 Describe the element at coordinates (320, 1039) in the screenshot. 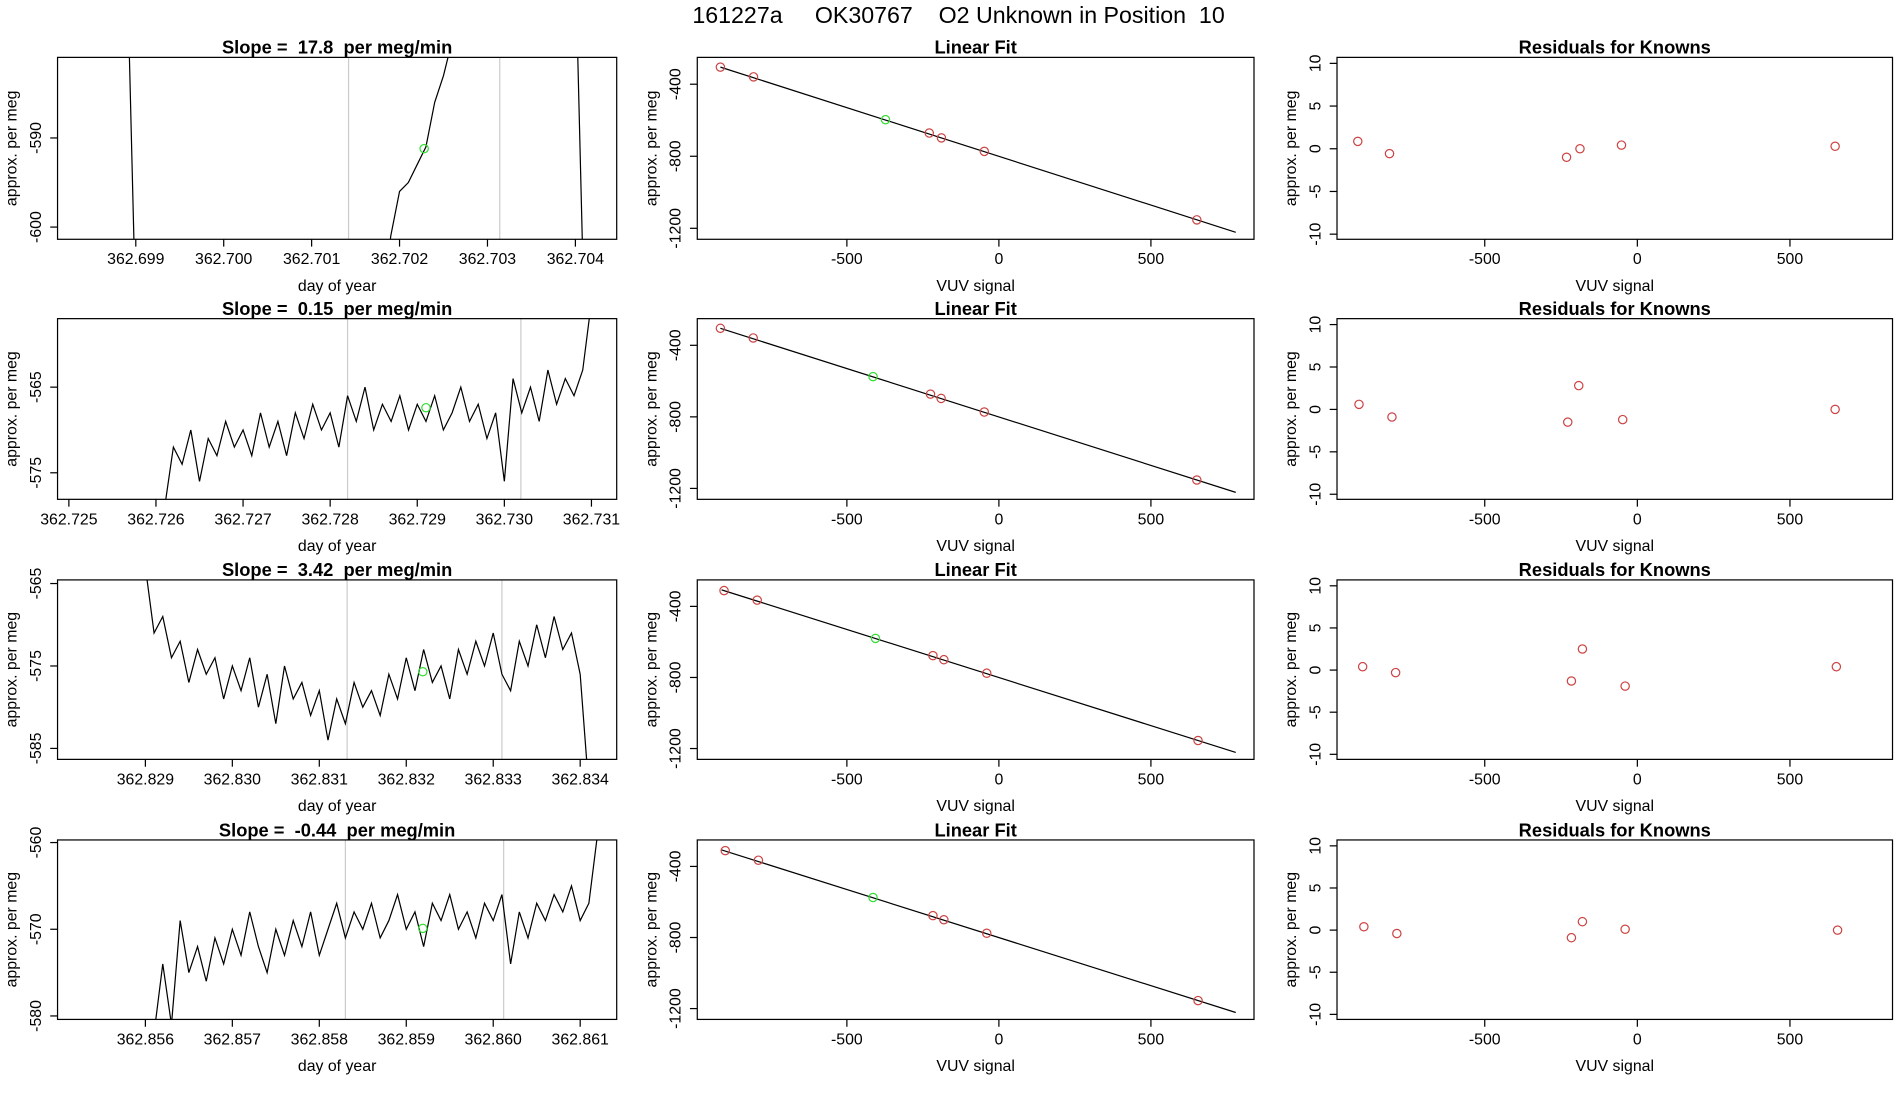

I see `x-tick-label: 362.858` at that location.